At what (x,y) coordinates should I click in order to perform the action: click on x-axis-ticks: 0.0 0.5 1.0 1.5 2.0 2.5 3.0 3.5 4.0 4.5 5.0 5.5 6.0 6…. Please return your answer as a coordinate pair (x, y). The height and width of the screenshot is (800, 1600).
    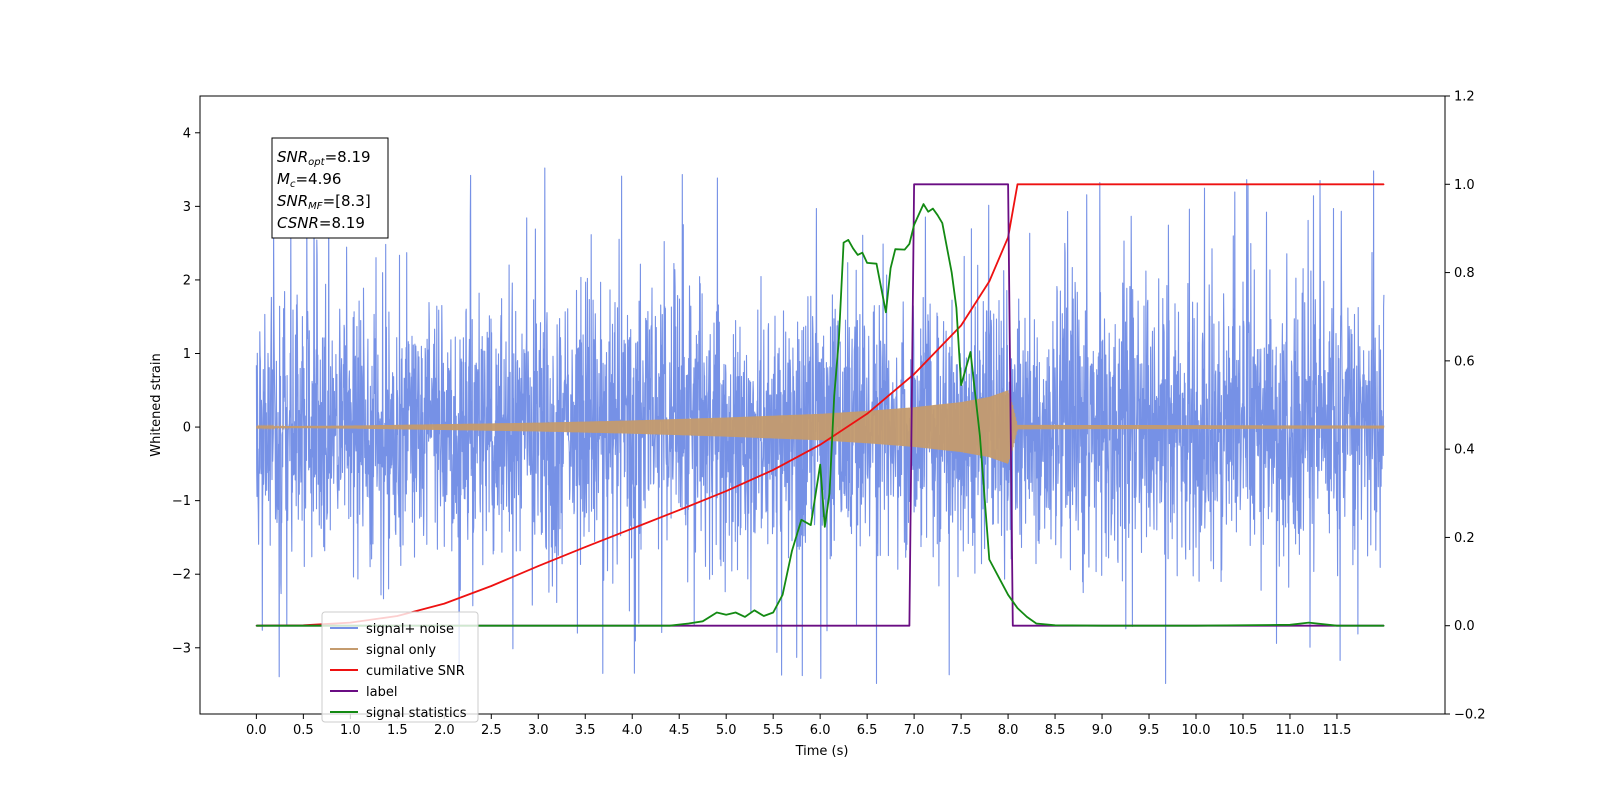
    Looking at the image, I should click on (798, 726).